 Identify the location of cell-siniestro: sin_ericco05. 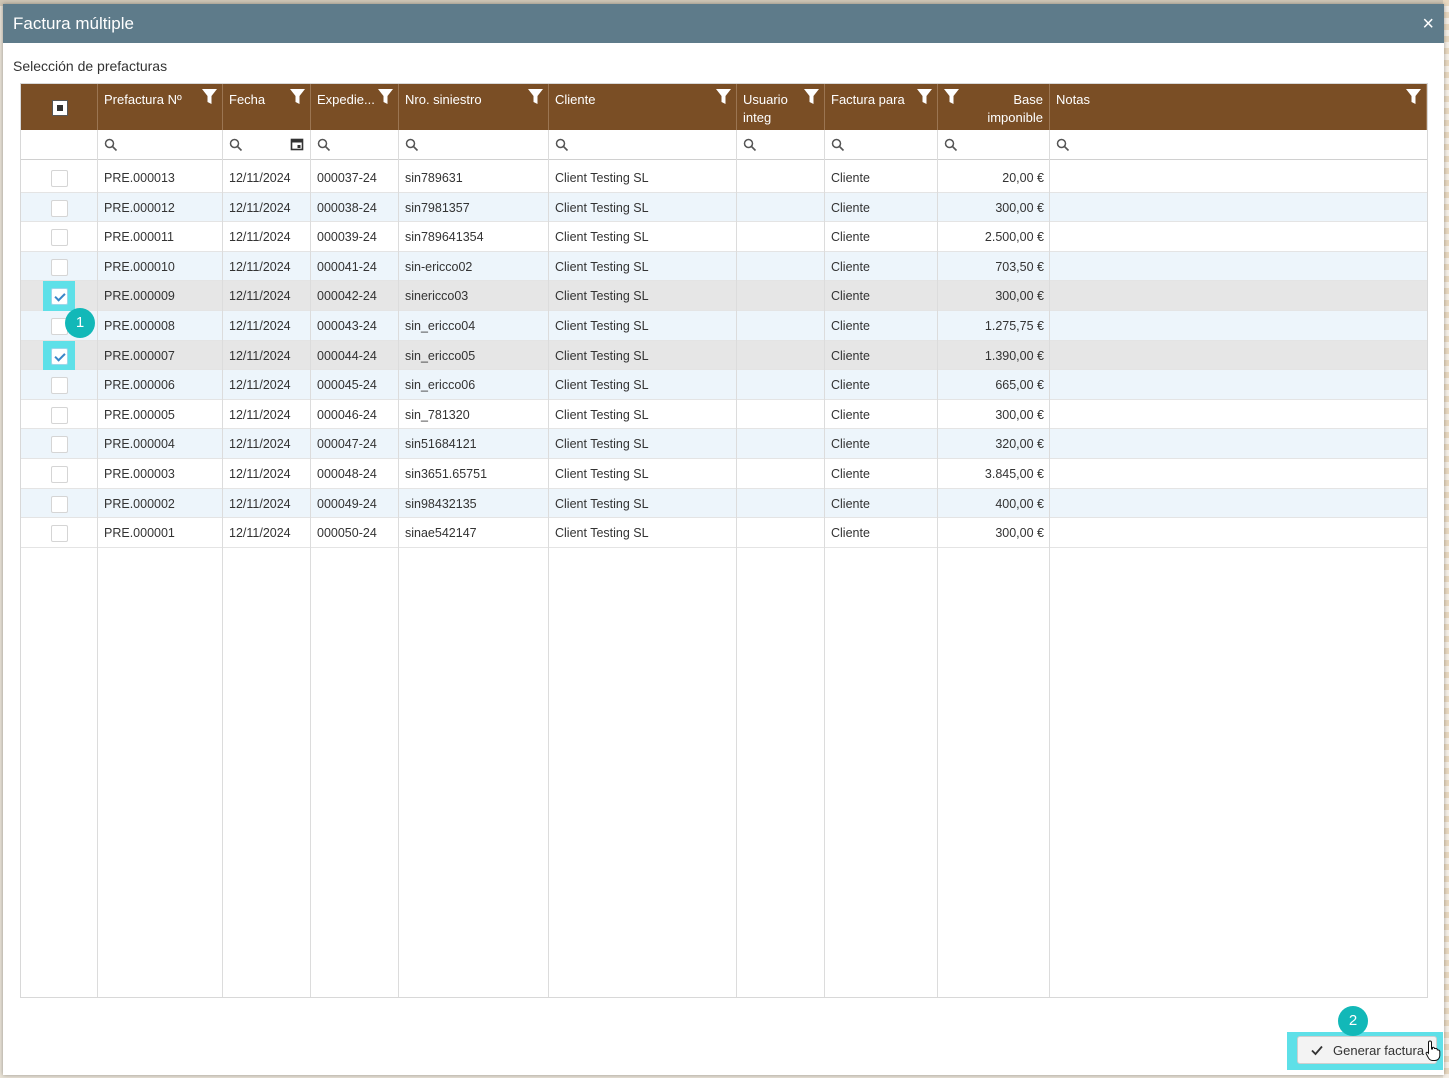
(440, 355).